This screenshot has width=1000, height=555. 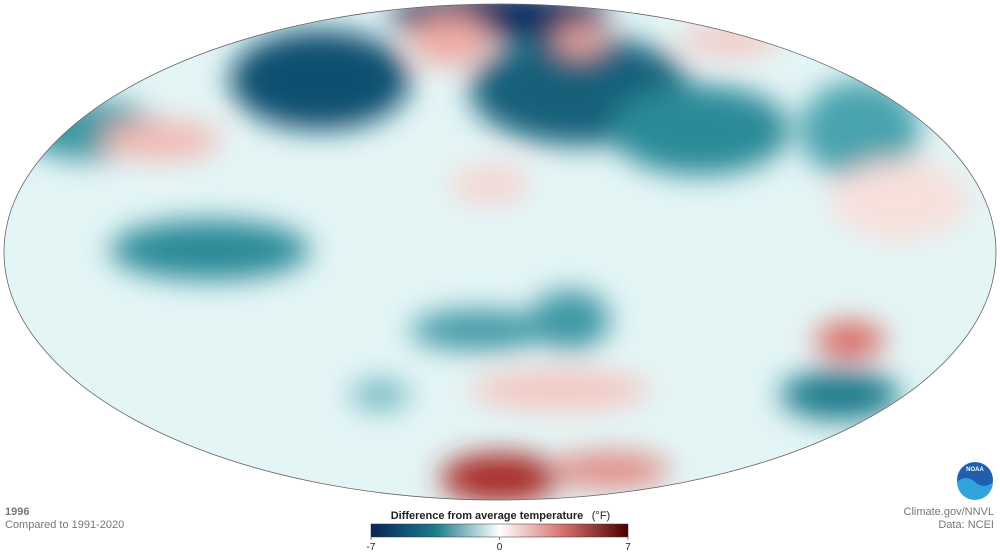 What do you see at coordinates (487, 516) in the screenshot?
I see `colorbar-title: Difference from average temperature` at bounding box center [487, 516].